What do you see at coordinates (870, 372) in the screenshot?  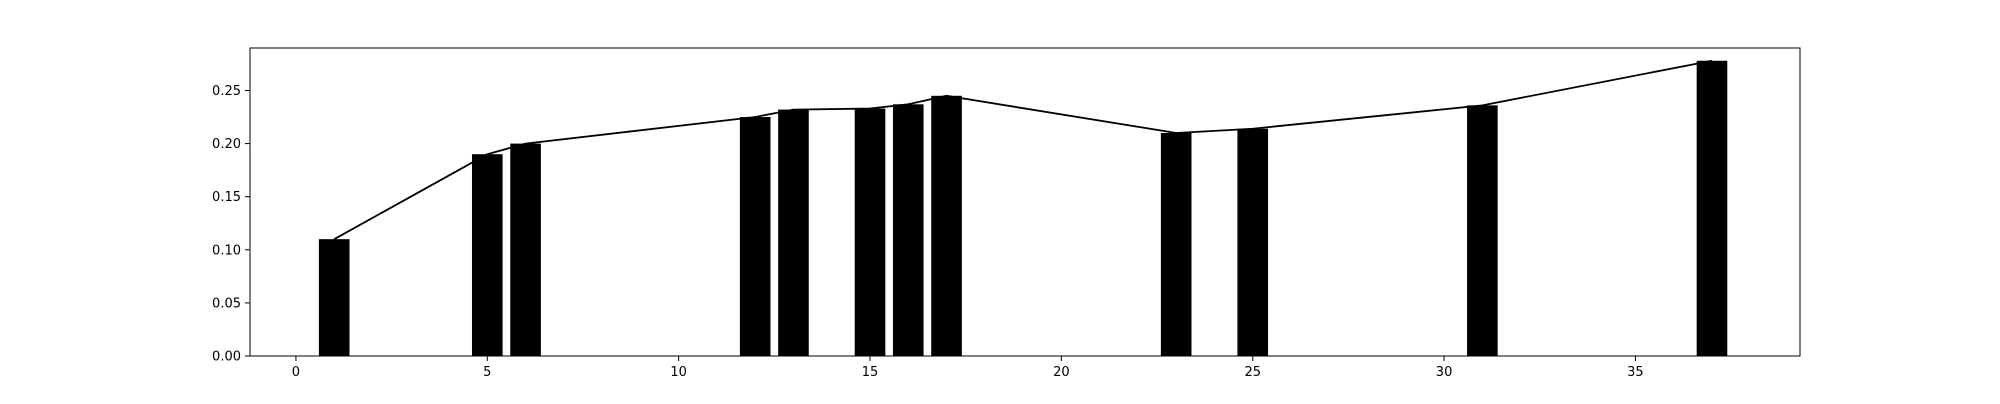 I see `x-tick-label: 15` at bounding box center [870, 372].